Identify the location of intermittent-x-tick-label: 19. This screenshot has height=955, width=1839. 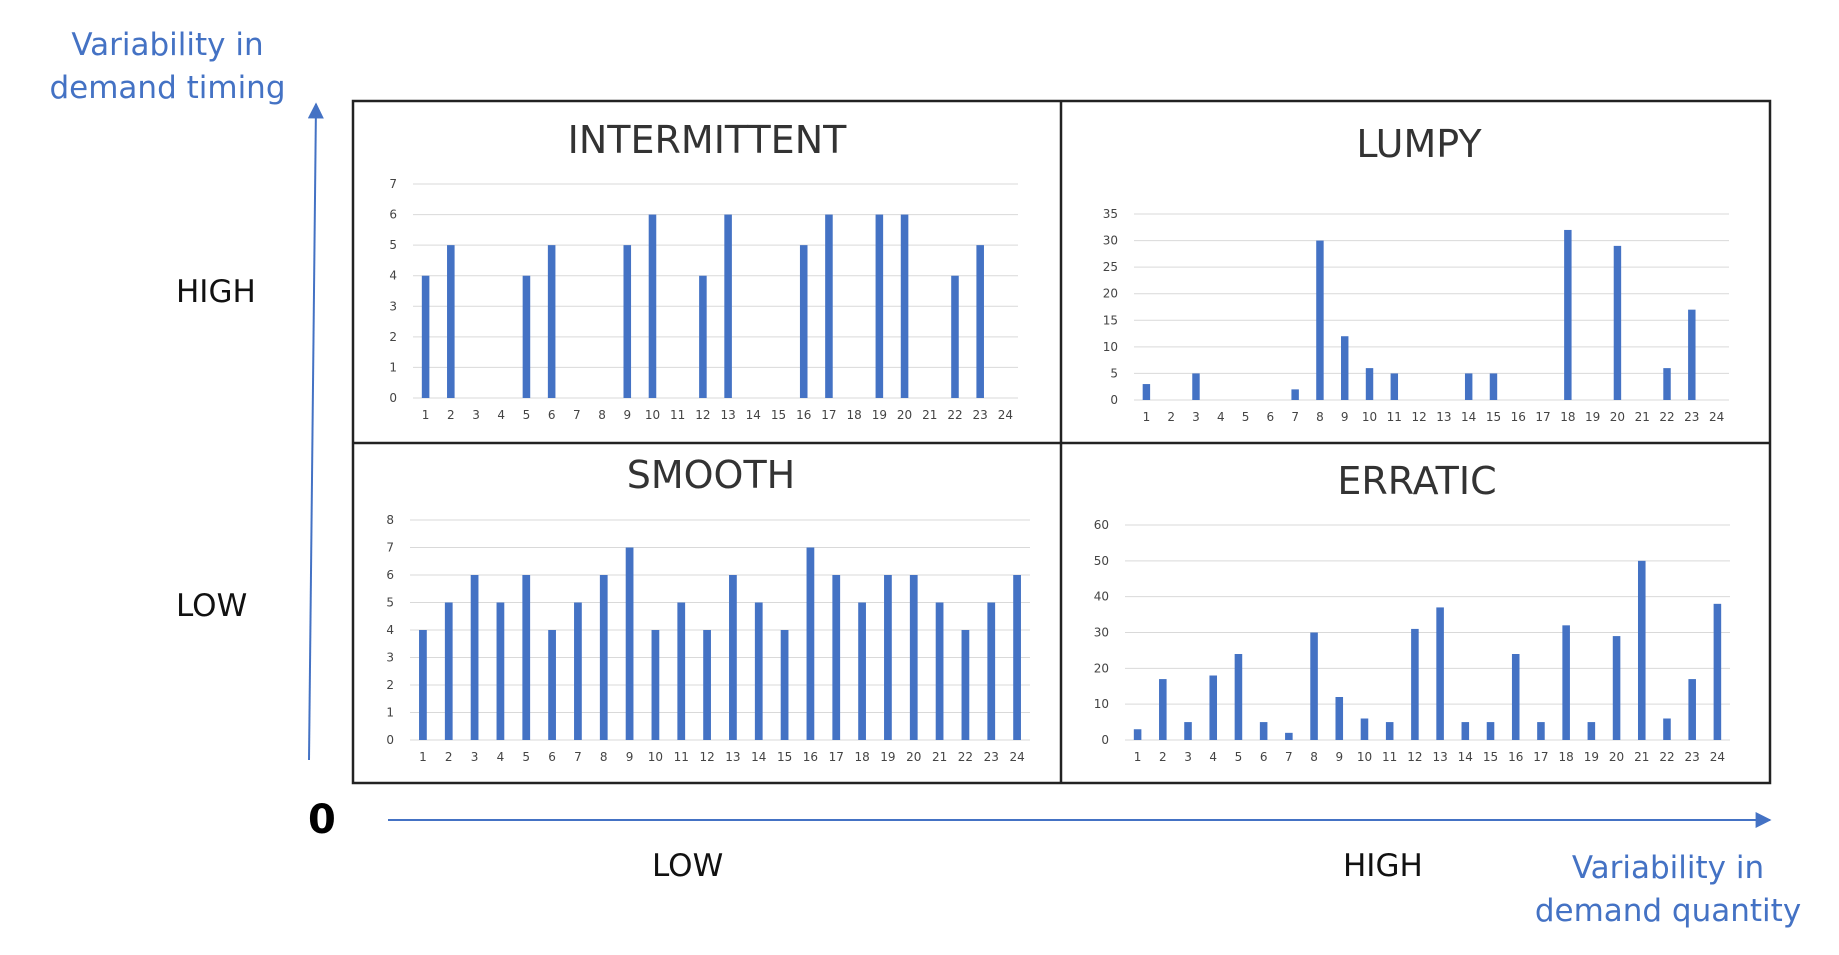
(879, 415).